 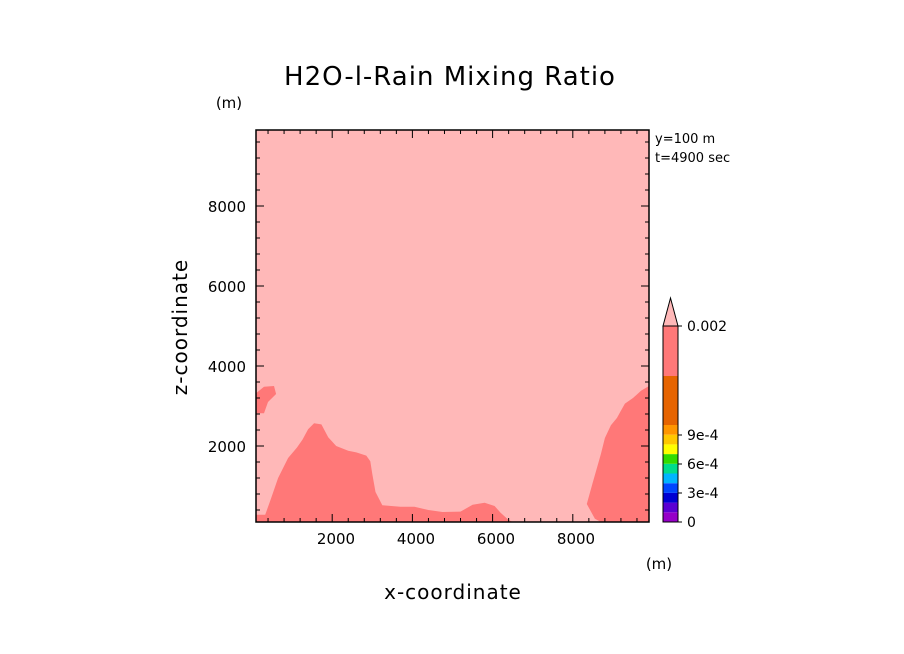 I want to click on chart-title: H2O-l-Rain Mixing Ratio, so click(x=450, y=77).